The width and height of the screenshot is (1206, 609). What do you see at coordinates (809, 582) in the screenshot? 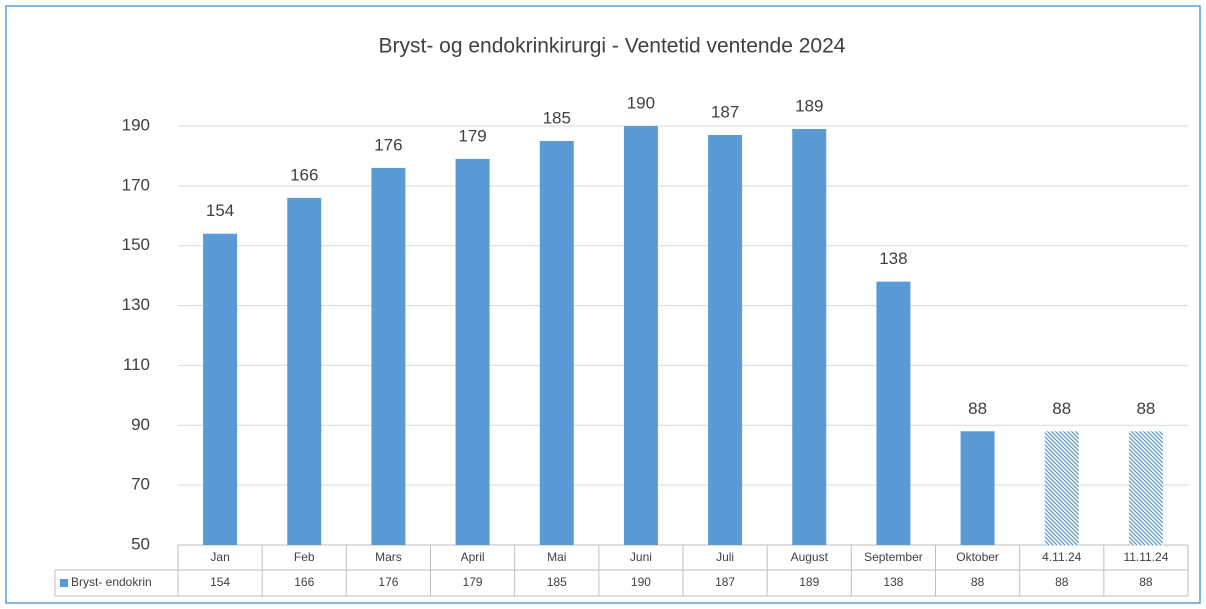
I see `table-value: 189` at bounding box center [809, 582].